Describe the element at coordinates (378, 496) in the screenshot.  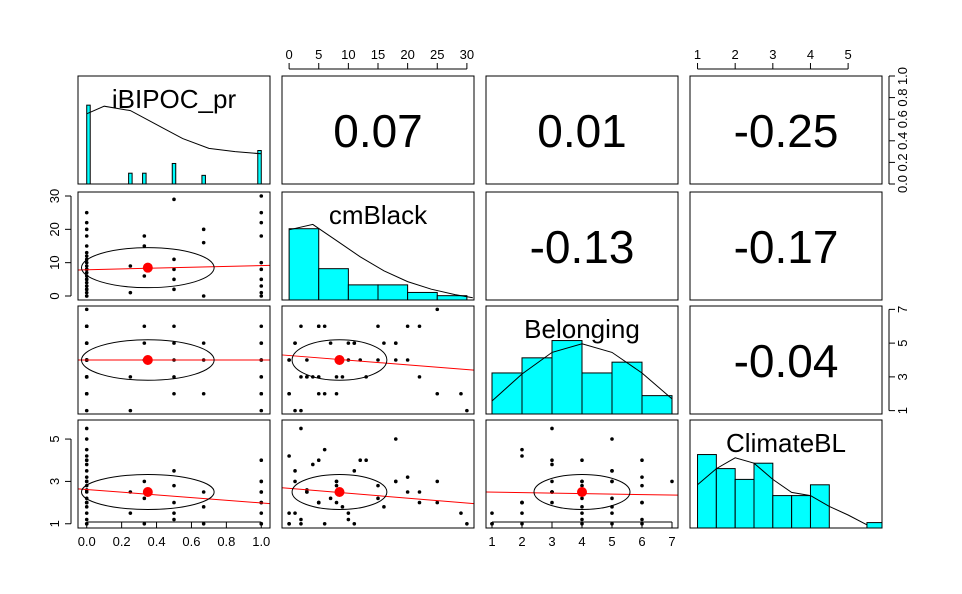
I see `regression-line` at that location.